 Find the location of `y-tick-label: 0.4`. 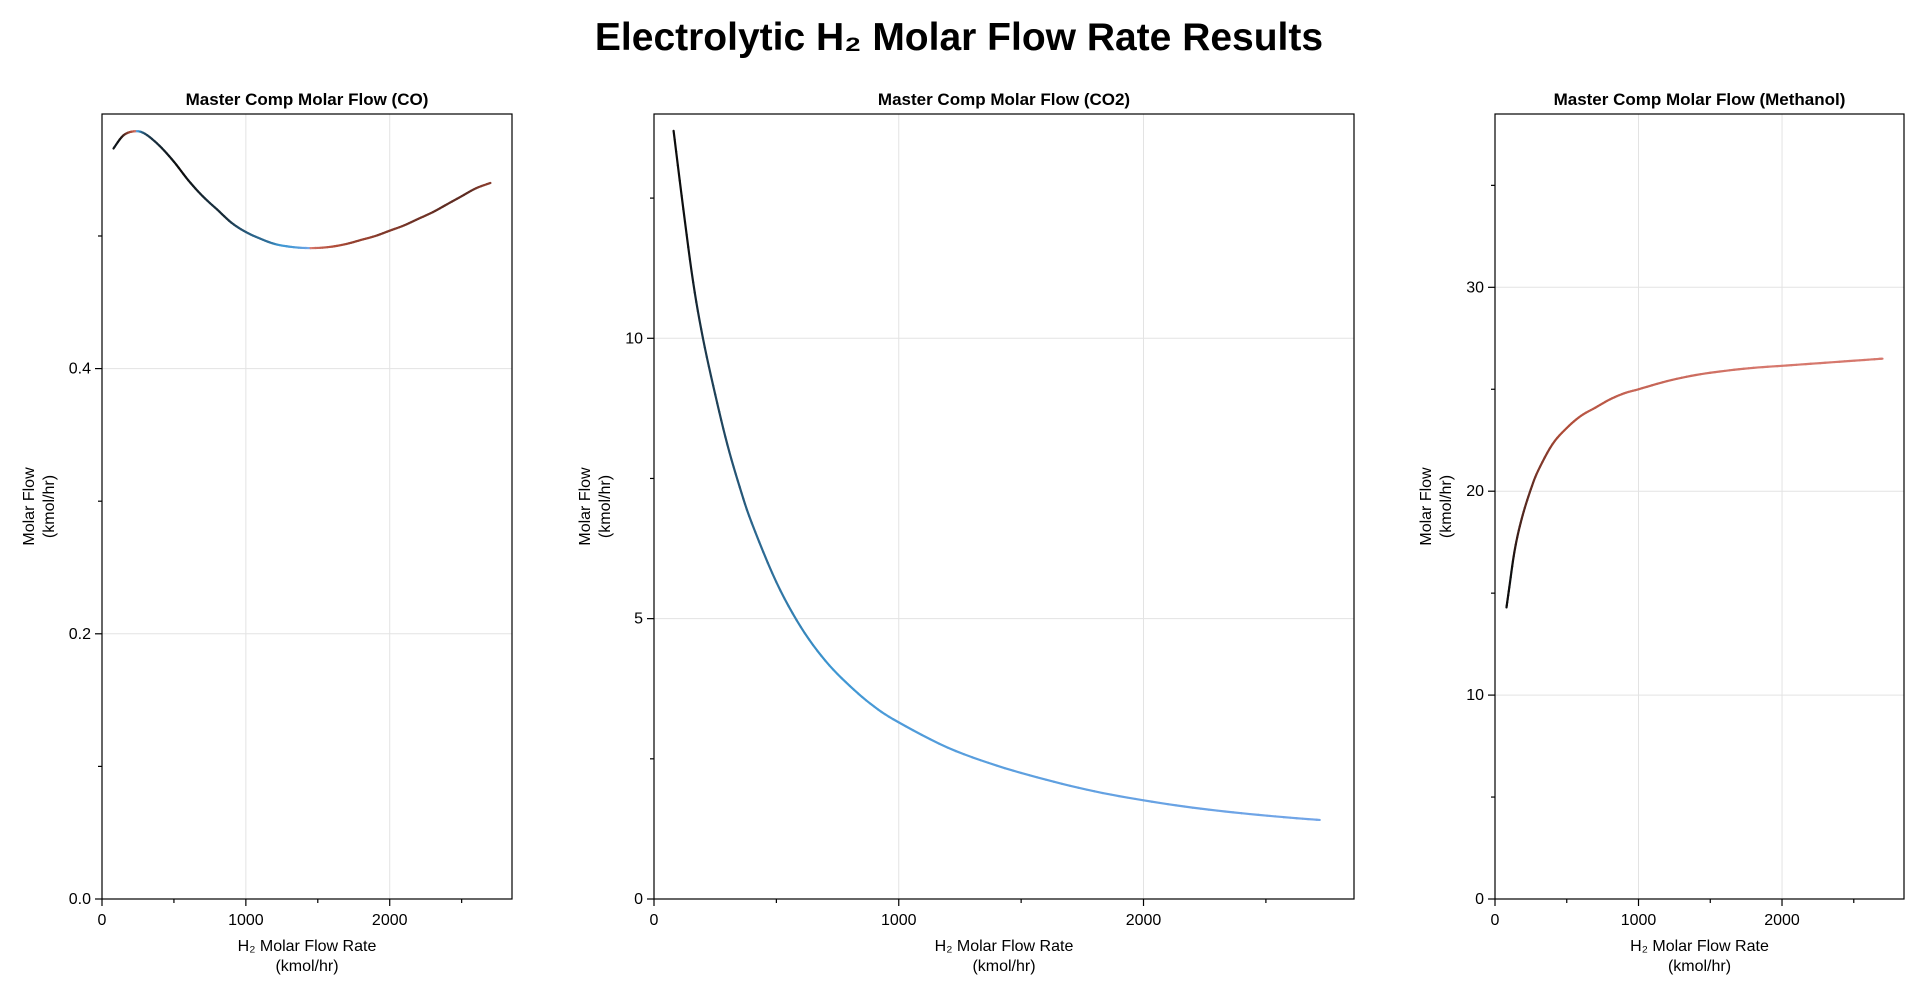

y-tick-label: 0.4 is located at coordinates (80, 369).